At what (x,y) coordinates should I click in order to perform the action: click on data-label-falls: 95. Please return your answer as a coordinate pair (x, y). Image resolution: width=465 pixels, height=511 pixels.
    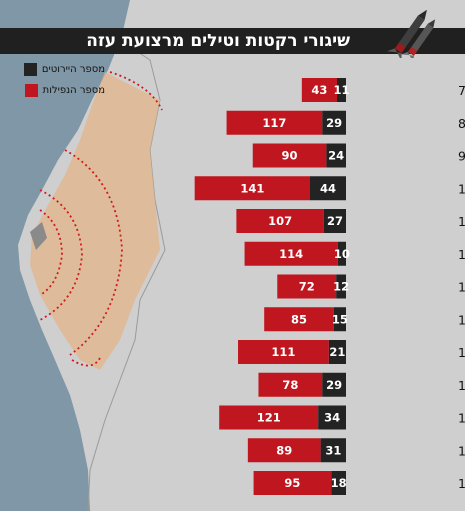
    Looking at the image, I should click on (292, 483).